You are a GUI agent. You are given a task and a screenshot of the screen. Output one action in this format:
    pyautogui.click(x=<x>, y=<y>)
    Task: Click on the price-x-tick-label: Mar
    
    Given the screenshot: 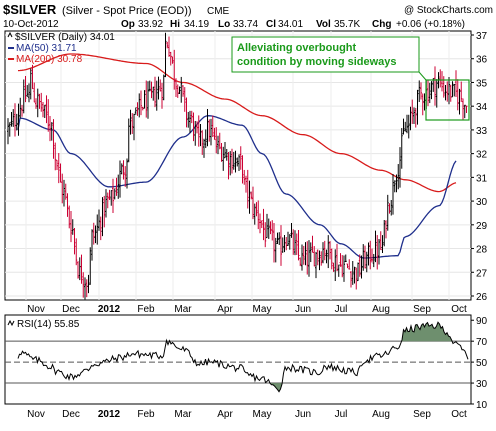 What is the action you would take?
    pyautogui.click(x=183, y=309)
    